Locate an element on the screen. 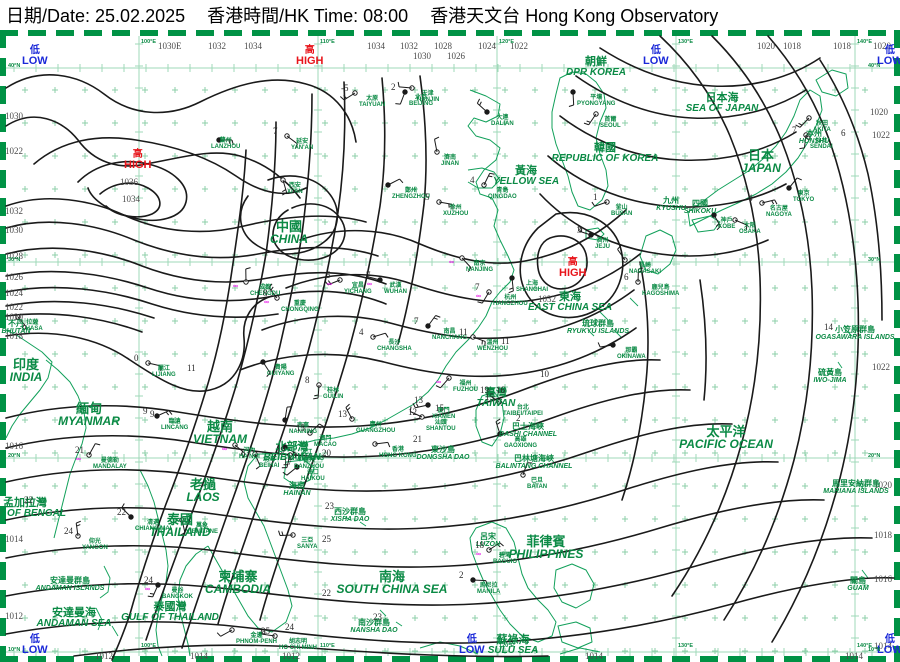 Image resolution: width=900 pixels, height=662 pixels. station-label: 北海 BEIHAI is located at coordinates (269, 463).